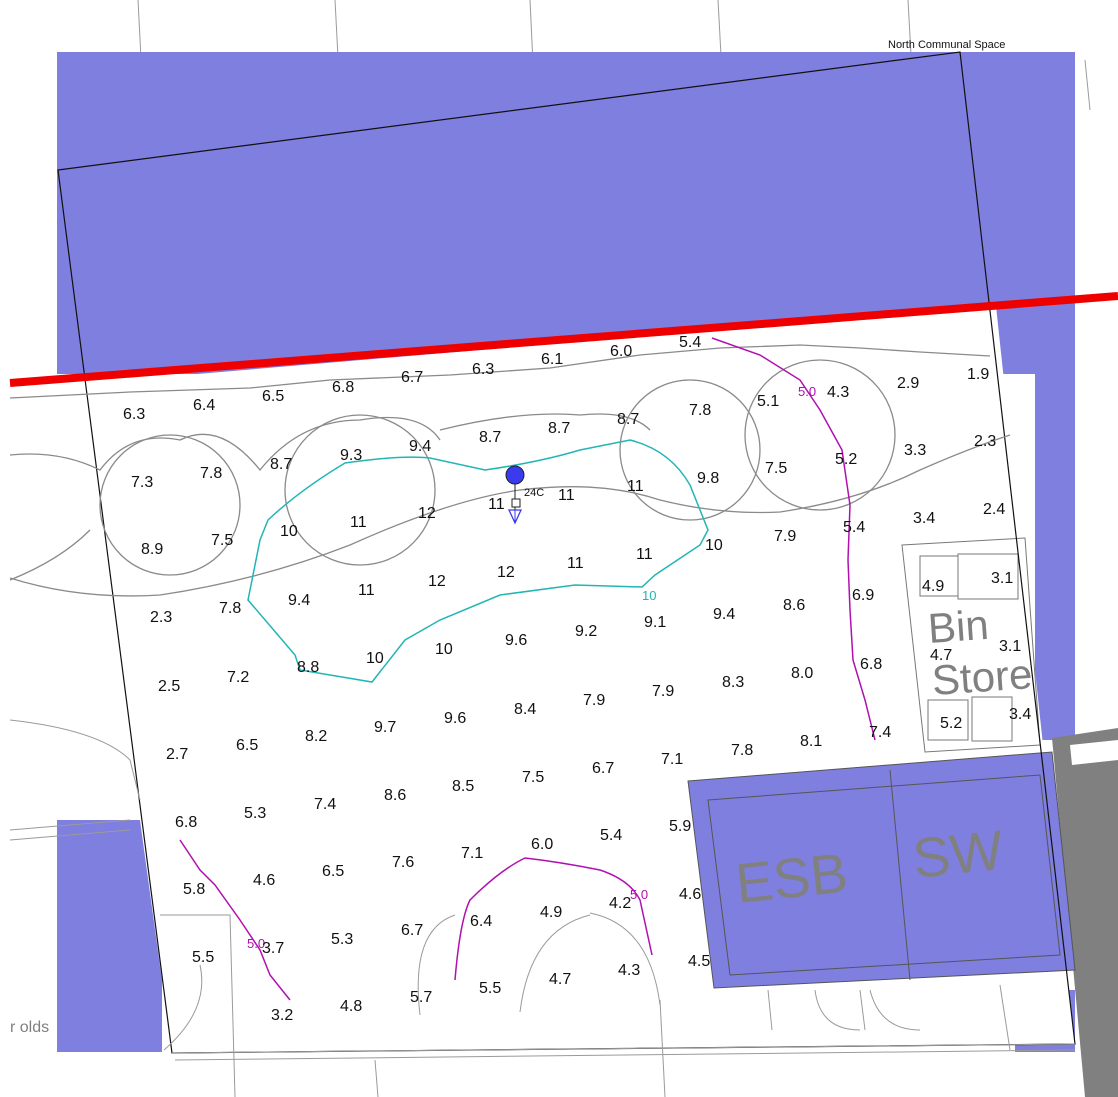 This screenshot has width=1118, height=1097. I want to click on sw-label: SW, so click(958, 854).